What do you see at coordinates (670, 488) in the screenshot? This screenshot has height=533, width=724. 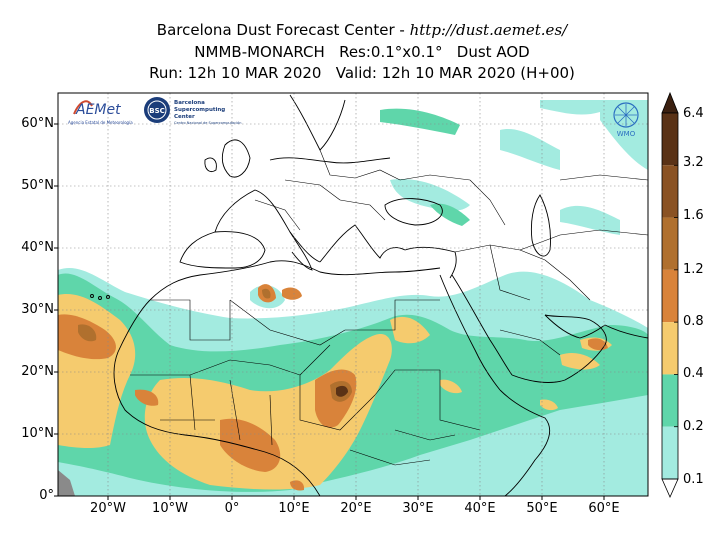 I see `colorbar-min-arrow` at bounding box center [670, 488].